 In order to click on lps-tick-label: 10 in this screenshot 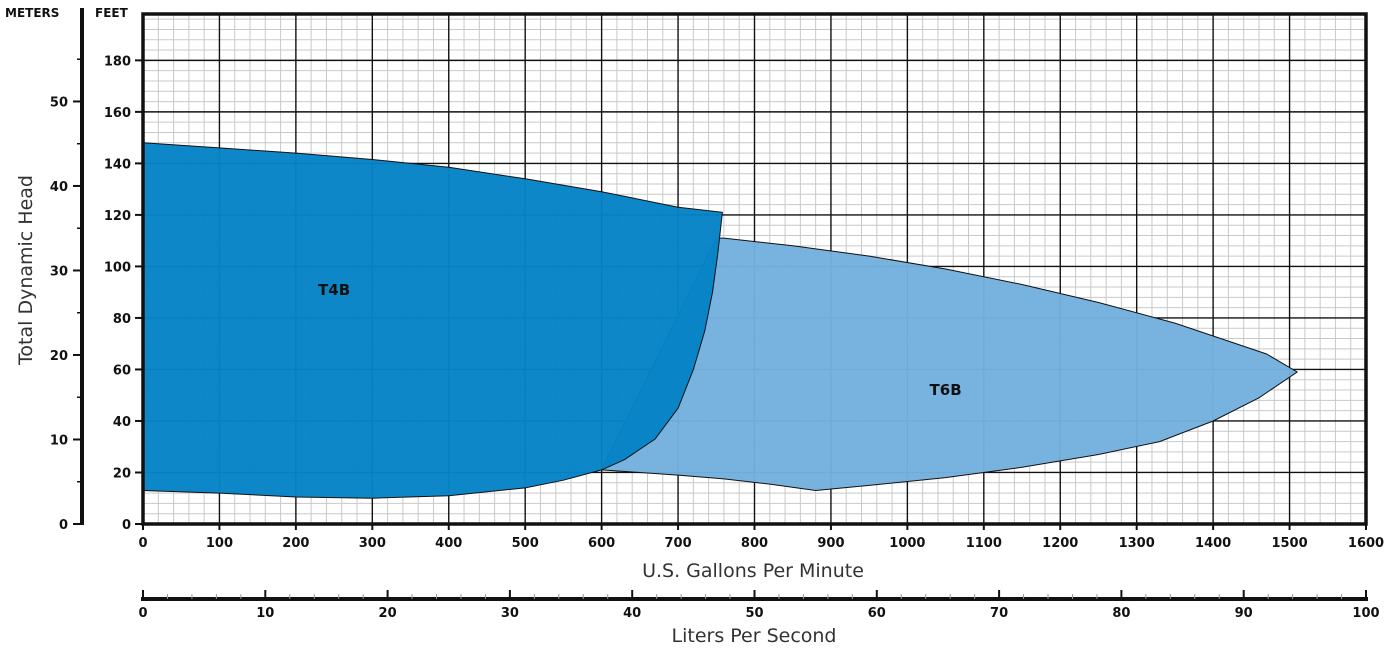, I will do `click(265, 613)`.